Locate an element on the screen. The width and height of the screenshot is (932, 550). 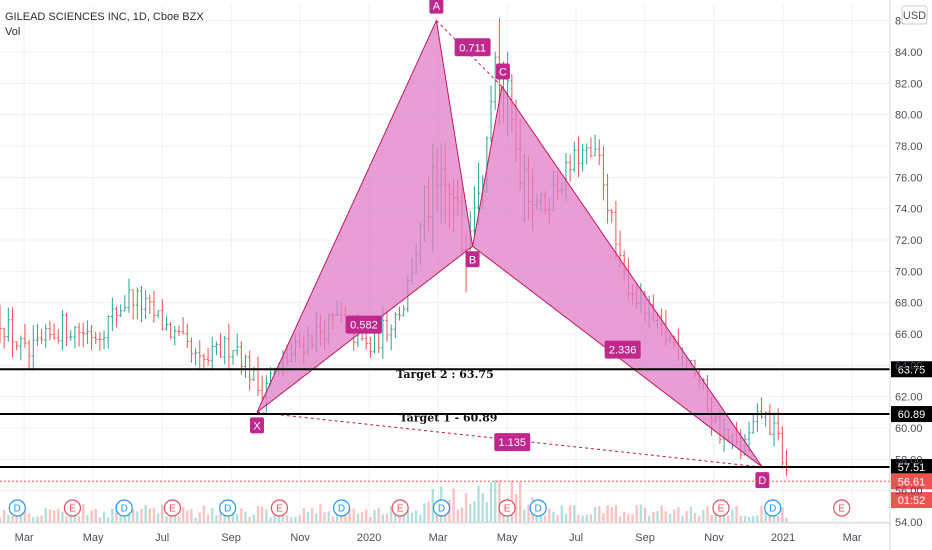
point-badge-d is located at coordinates (762, 480).